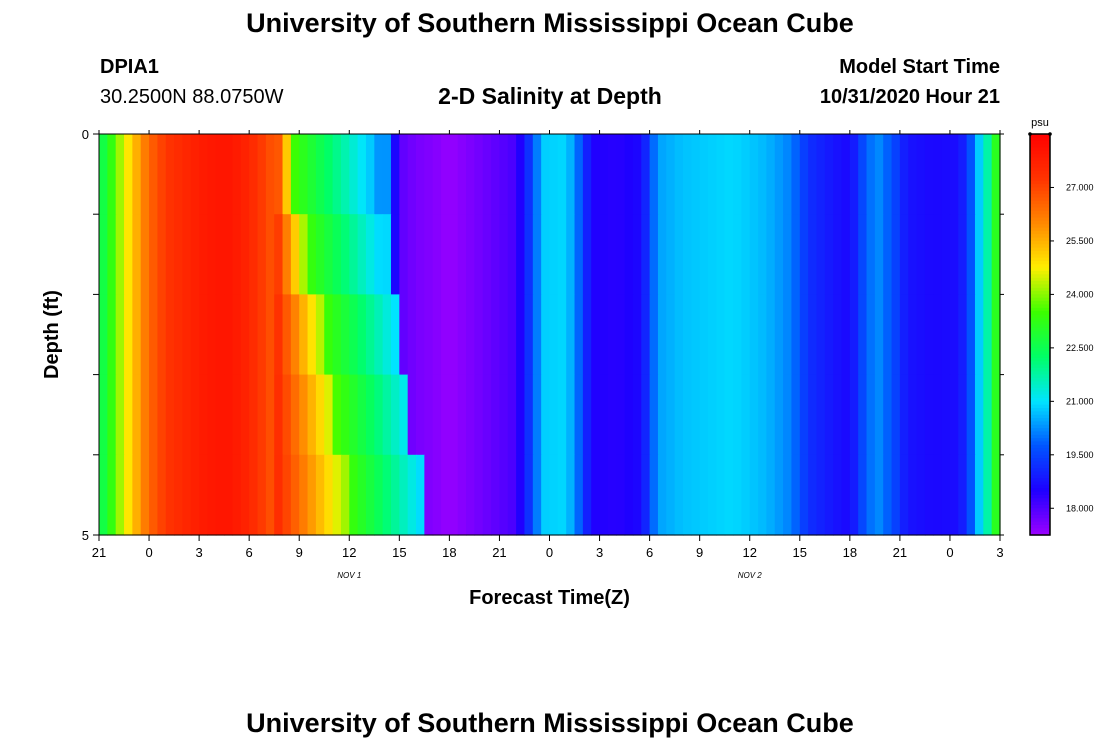 The image size is (1100, 750). What do you see at coordinates (599, 552) in the screenshot?
I see `x-tick-label: 3` at bounding box center [599, 552].